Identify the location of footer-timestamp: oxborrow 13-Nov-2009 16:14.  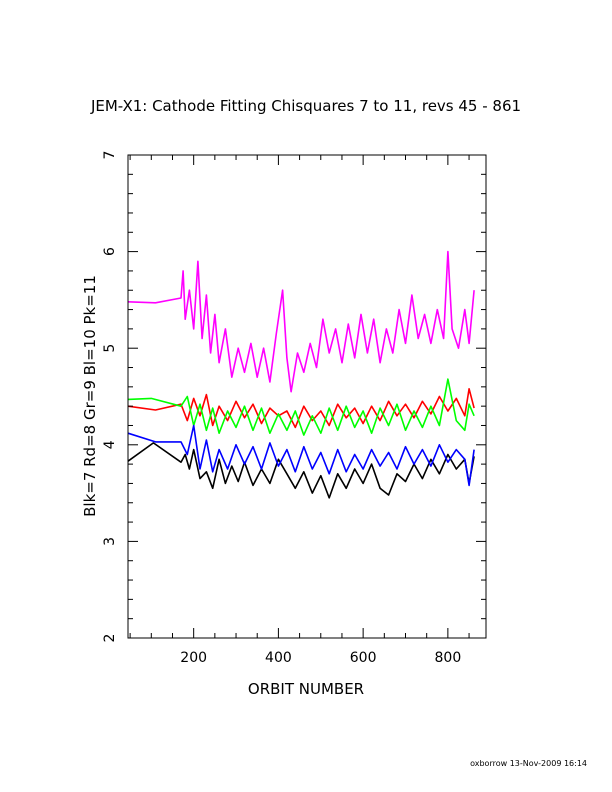
(528, 763).